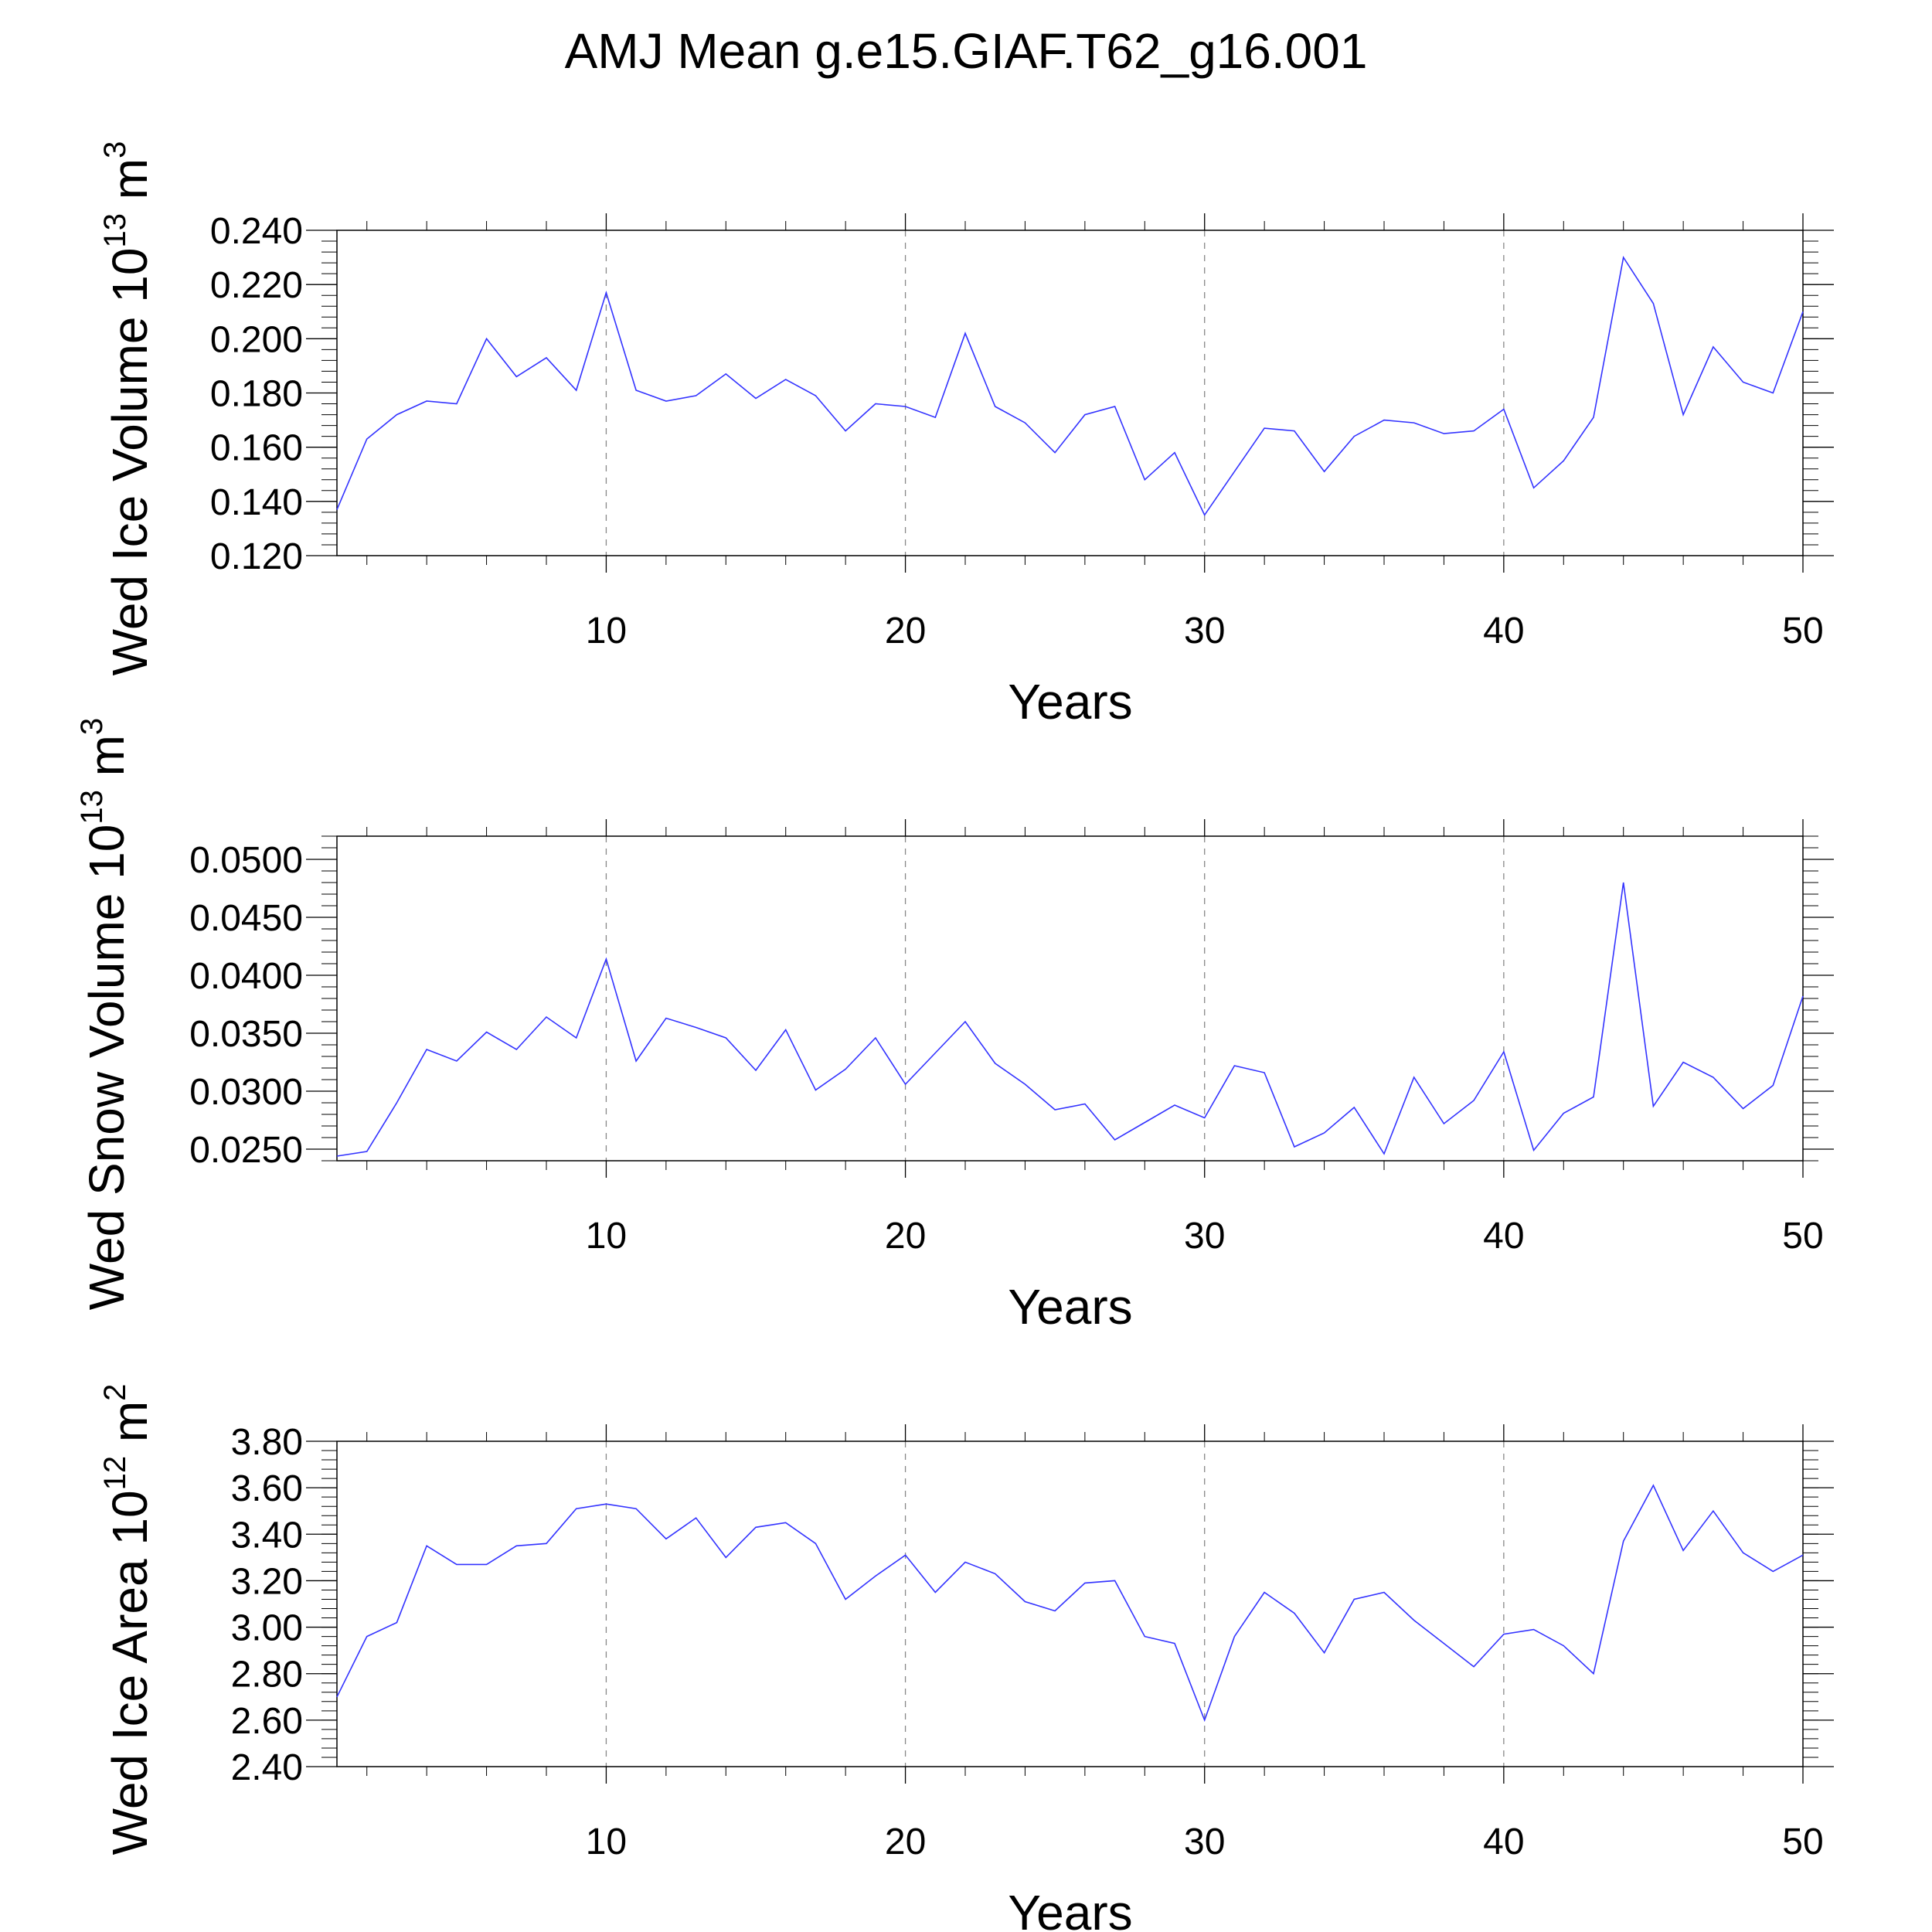  What do you see at coordinates (267, 1722) in the screenshot?
I see `y-tick-label: 2.60` at bounding box center [267, 1722].